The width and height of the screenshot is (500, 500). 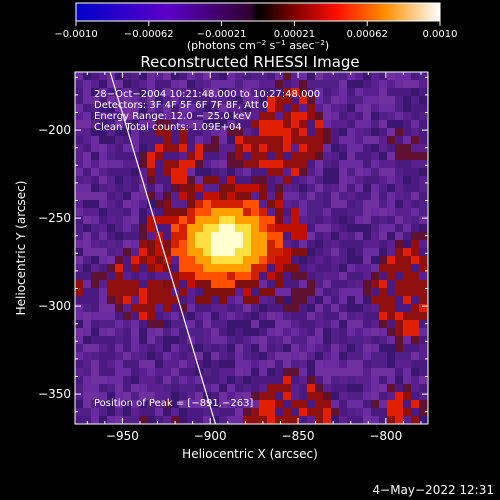 What do you see at coordinates (207, 94) in the screenshot?
I see `annotation-time: 28−Oct−2004 10:21:48.000 to 10:27:48.000` at bounding box center [207, 94].